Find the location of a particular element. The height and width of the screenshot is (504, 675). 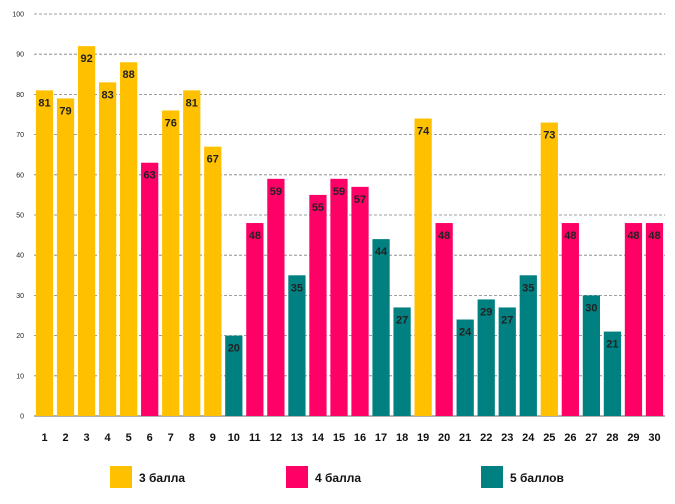

y-tick-label: 0 is located at coordinates (22, 417).